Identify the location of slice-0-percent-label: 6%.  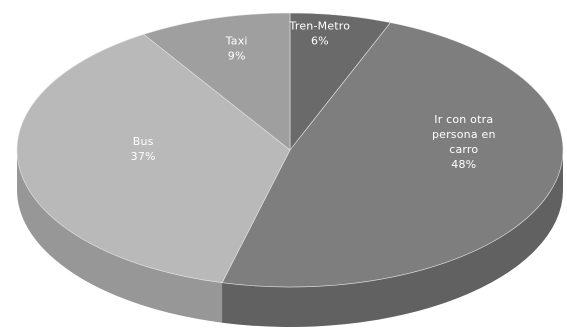
(320, 41).